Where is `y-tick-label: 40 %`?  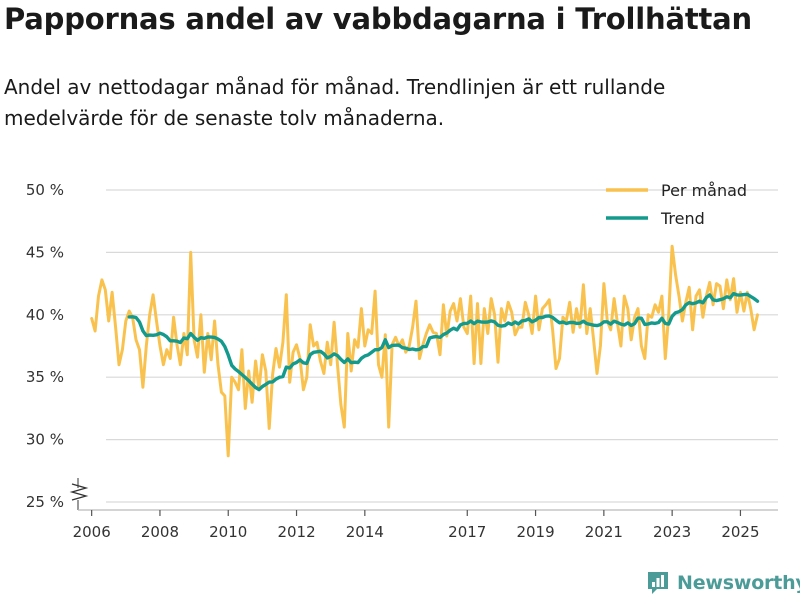 y-tick-label: 40 % is located at coordinates (45, 315).